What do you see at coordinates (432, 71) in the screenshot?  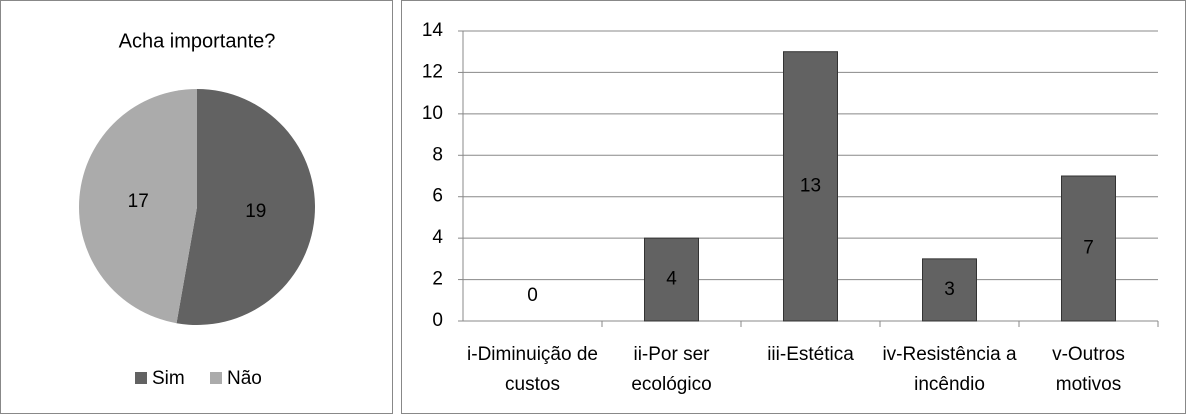 I see `y-tick-label: 12` at bounding box center [432, 71].